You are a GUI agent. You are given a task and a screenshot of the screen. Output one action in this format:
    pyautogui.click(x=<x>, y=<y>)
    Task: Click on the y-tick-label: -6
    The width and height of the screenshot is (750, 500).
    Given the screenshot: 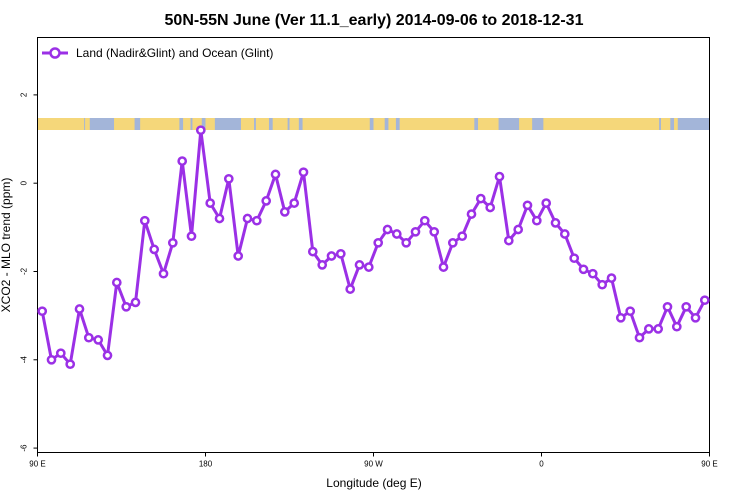 What is the action you would take?
    pyautogui.click(x=24, y=448)
    